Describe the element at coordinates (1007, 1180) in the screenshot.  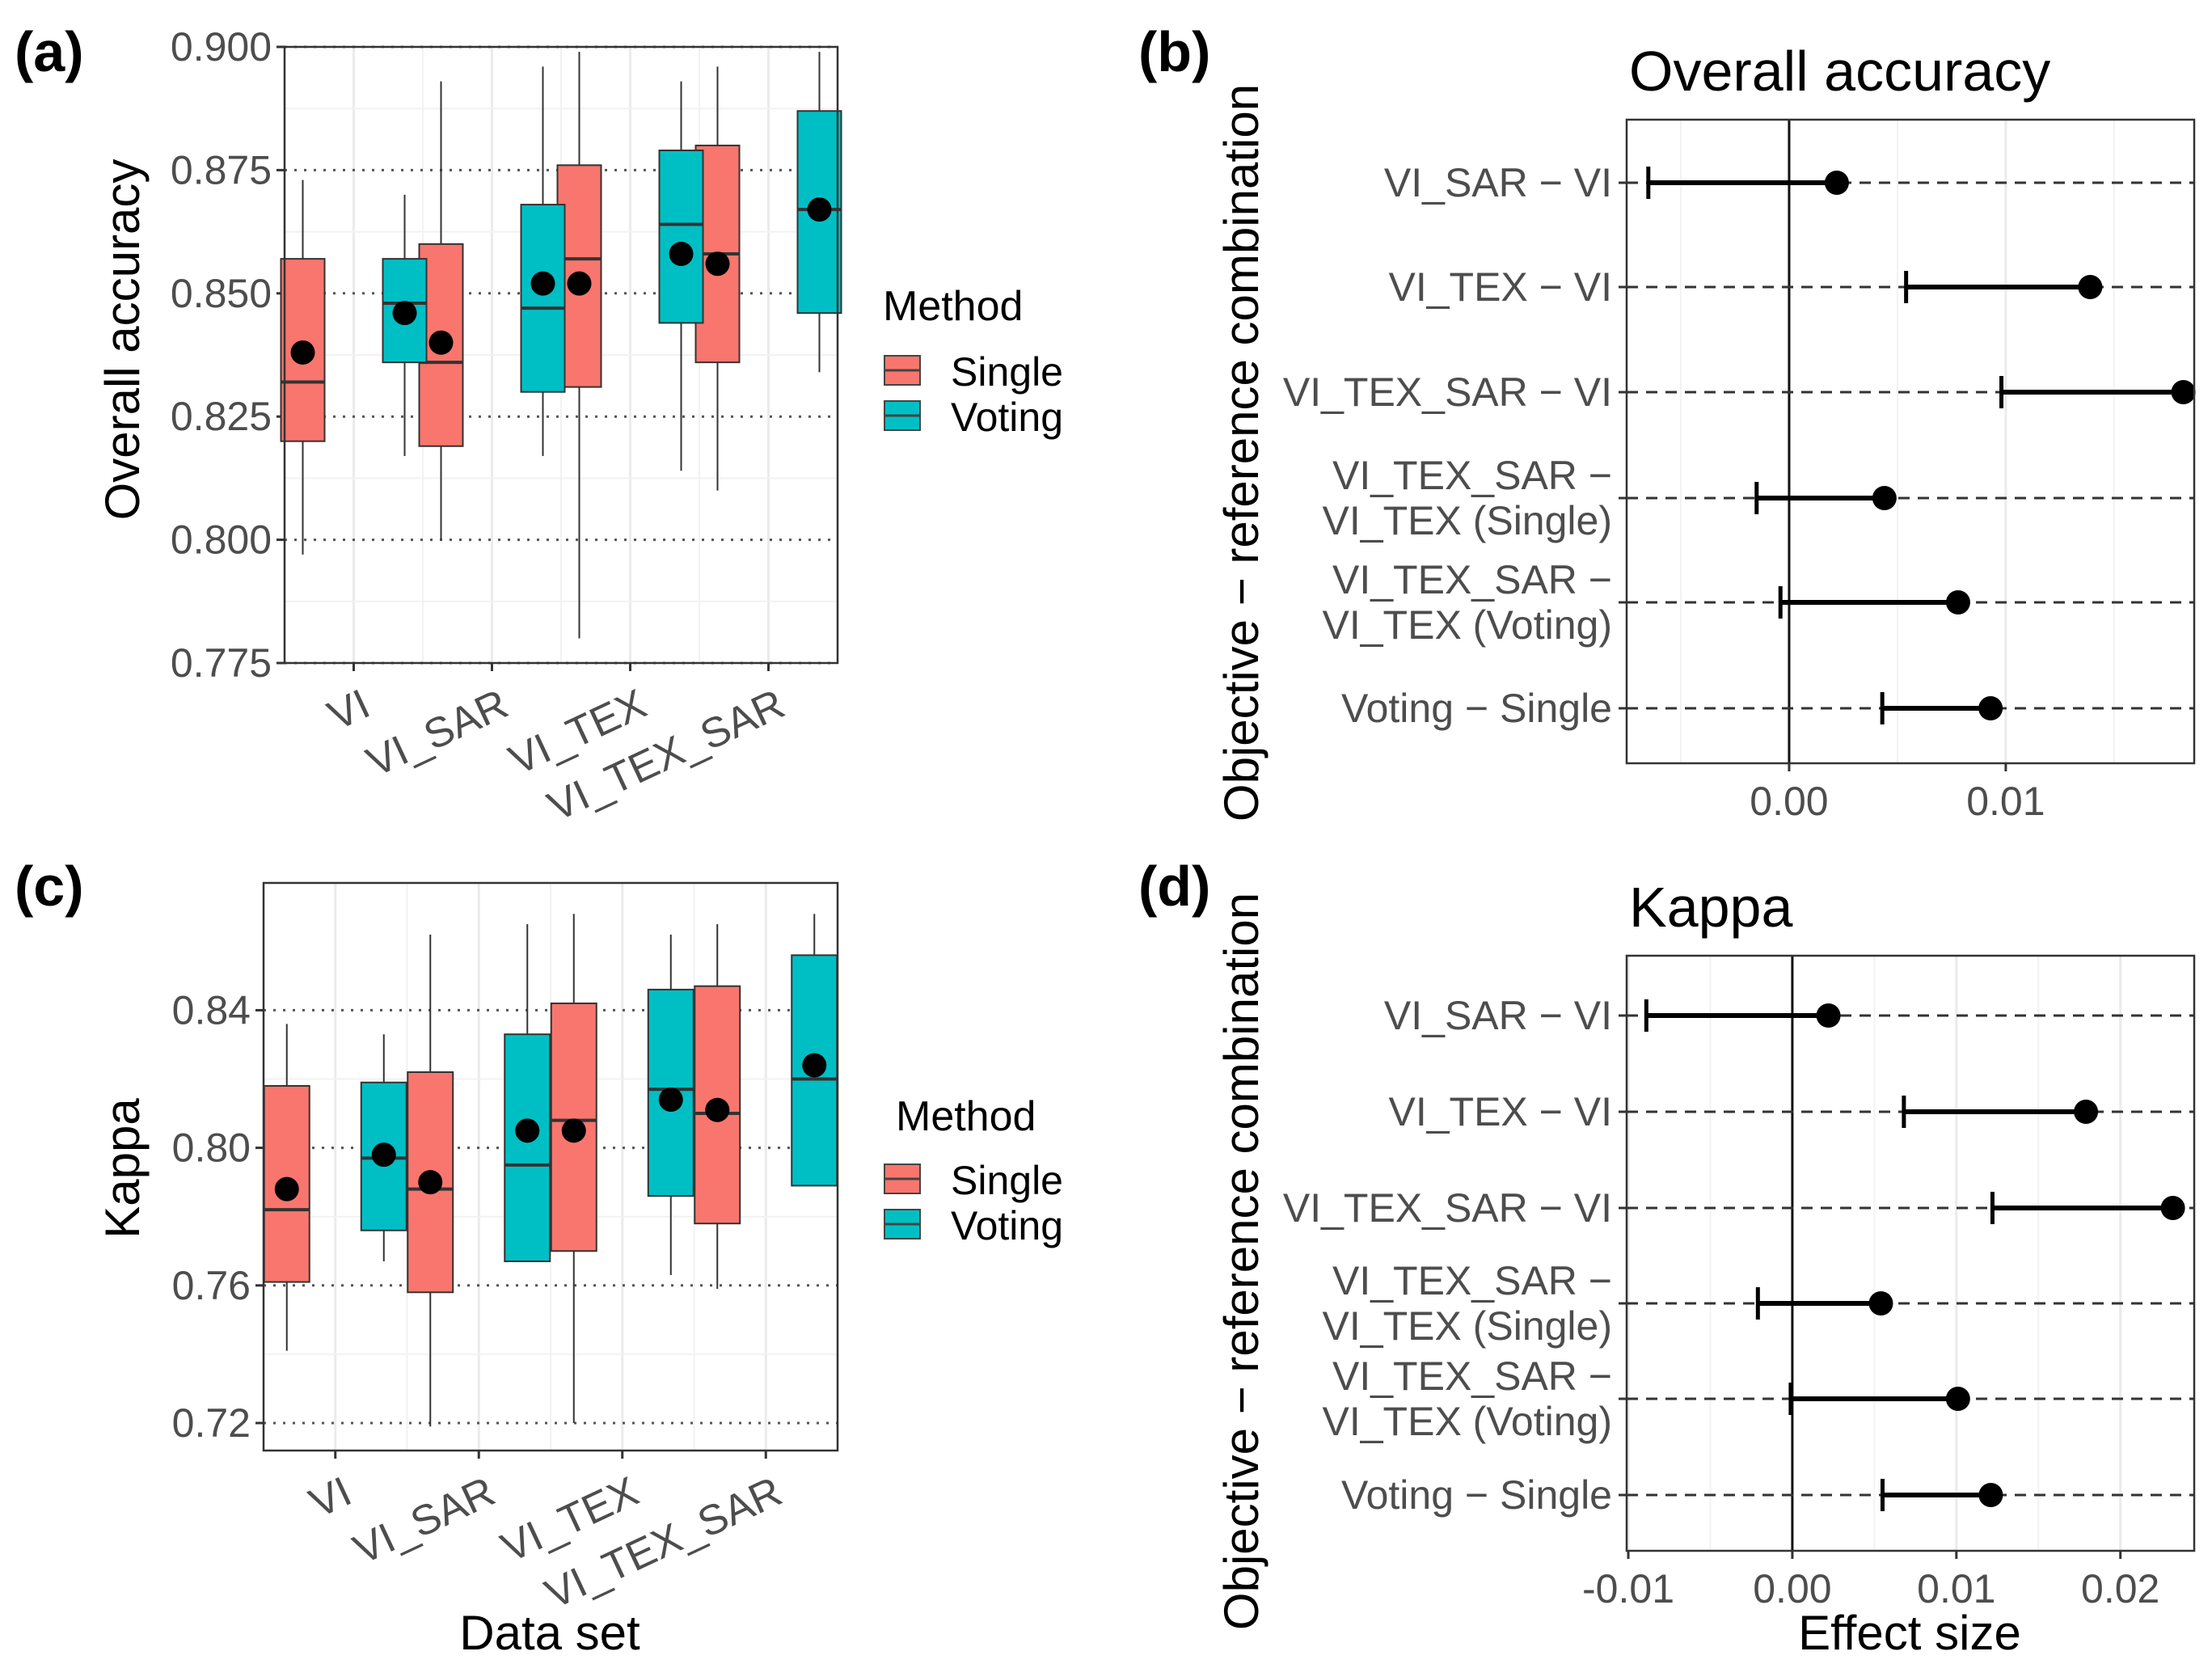
I see `legend-c-label-single: Single` at that location.